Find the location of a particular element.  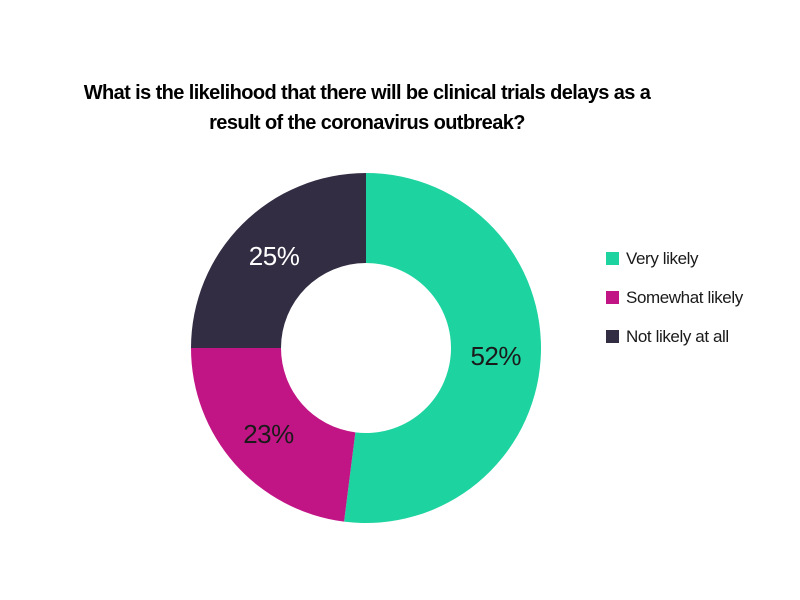

chart-title-line-2: result of the coronavirus outbreak? is located at coordinates (367, 123).